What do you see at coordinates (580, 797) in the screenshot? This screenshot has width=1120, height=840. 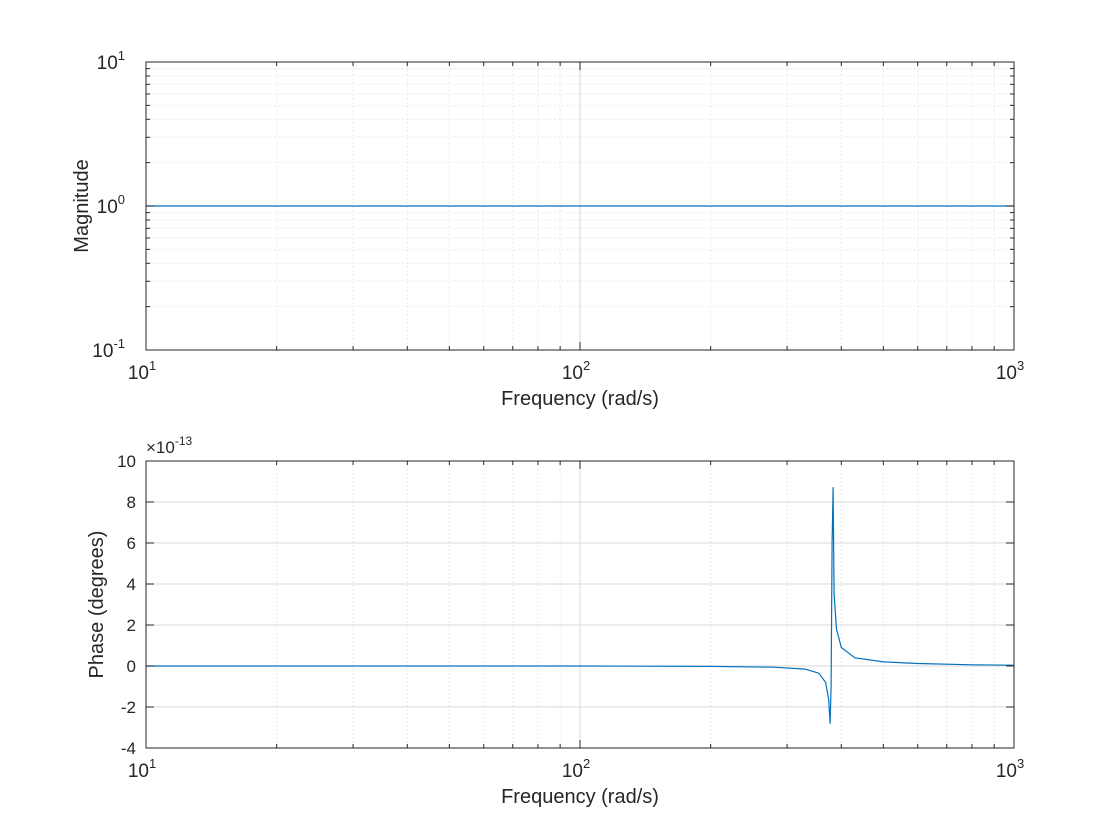 I see `phase-xlabel: Frequency (rad/s)` at bounding box center [580, 797].